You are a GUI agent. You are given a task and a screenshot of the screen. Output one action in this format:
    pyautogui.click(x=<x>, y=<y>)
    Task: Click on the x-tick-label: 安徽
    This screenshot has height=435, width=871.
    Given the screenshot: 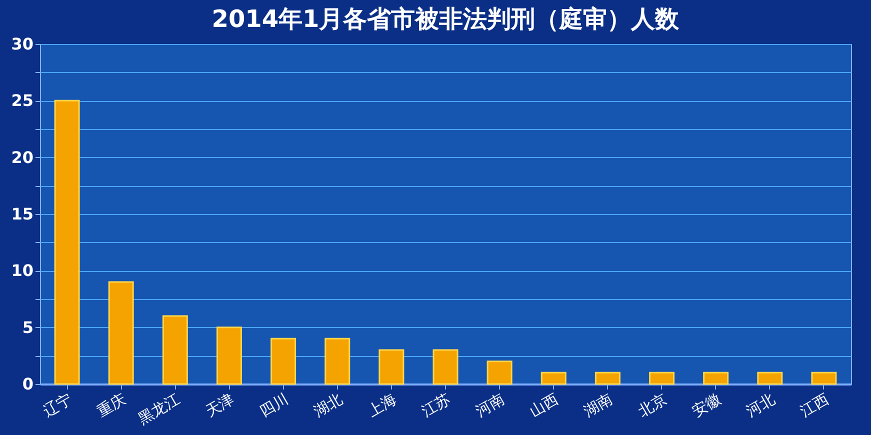 What is the action you would take?
    pyautogui.click(x=706, y=405)
    